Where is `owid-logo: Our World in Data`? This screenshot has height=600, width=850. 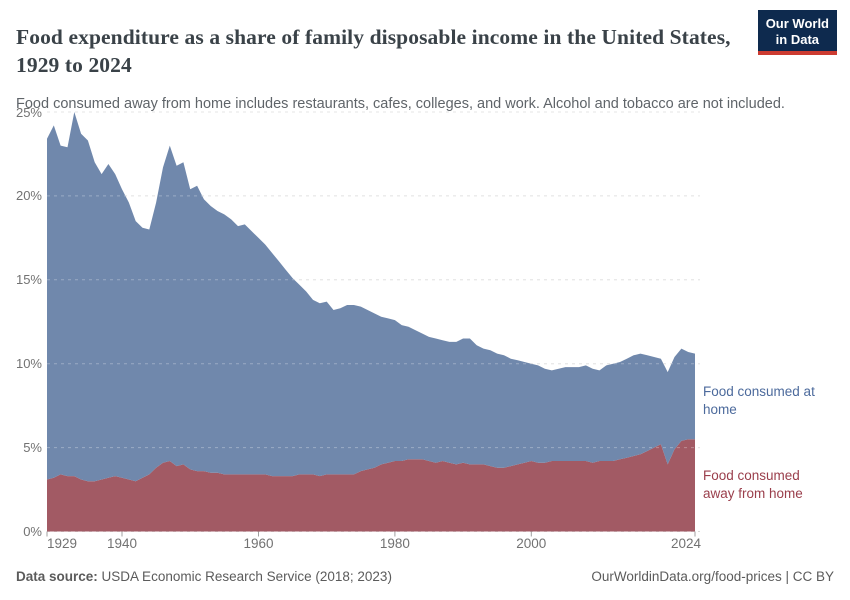 owid-logo: Our World in Data is located at coordinates (797, 33).